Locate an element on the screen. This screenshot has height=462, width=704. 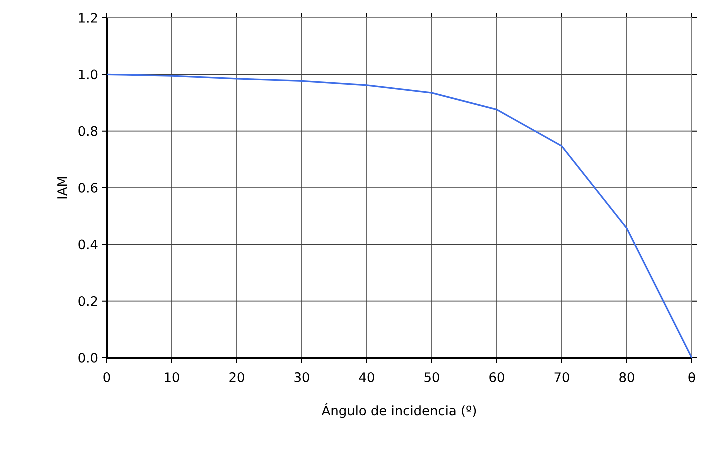
x-tick-label: θ is located at coordinates (692, 377).